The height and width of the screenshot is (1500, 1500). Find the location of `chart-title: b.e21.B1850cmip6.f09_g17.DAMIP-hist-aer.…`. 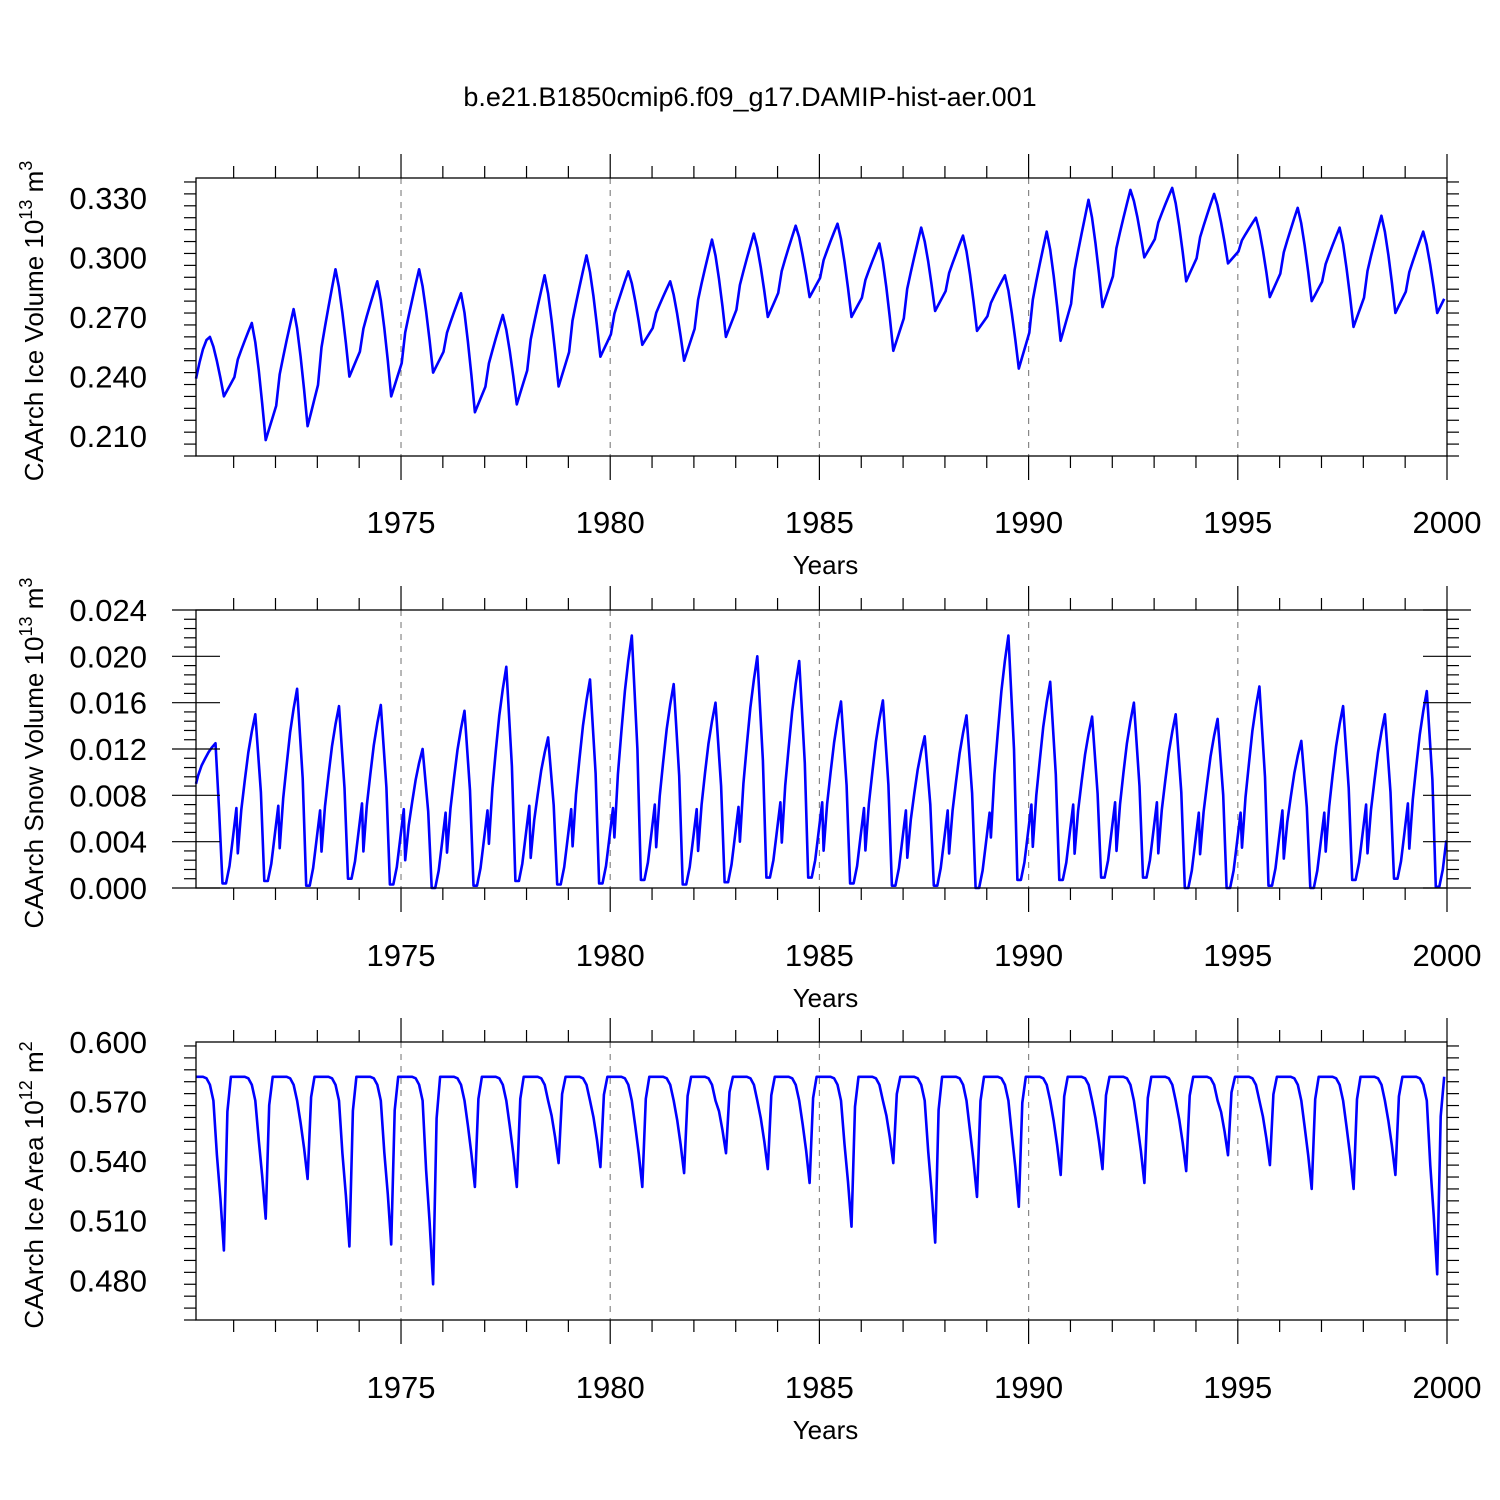

chart-title: b.e21.B1850cmip6.f09_g17.DAMIP-hist-aer.… is located at coordinates (749, 97).